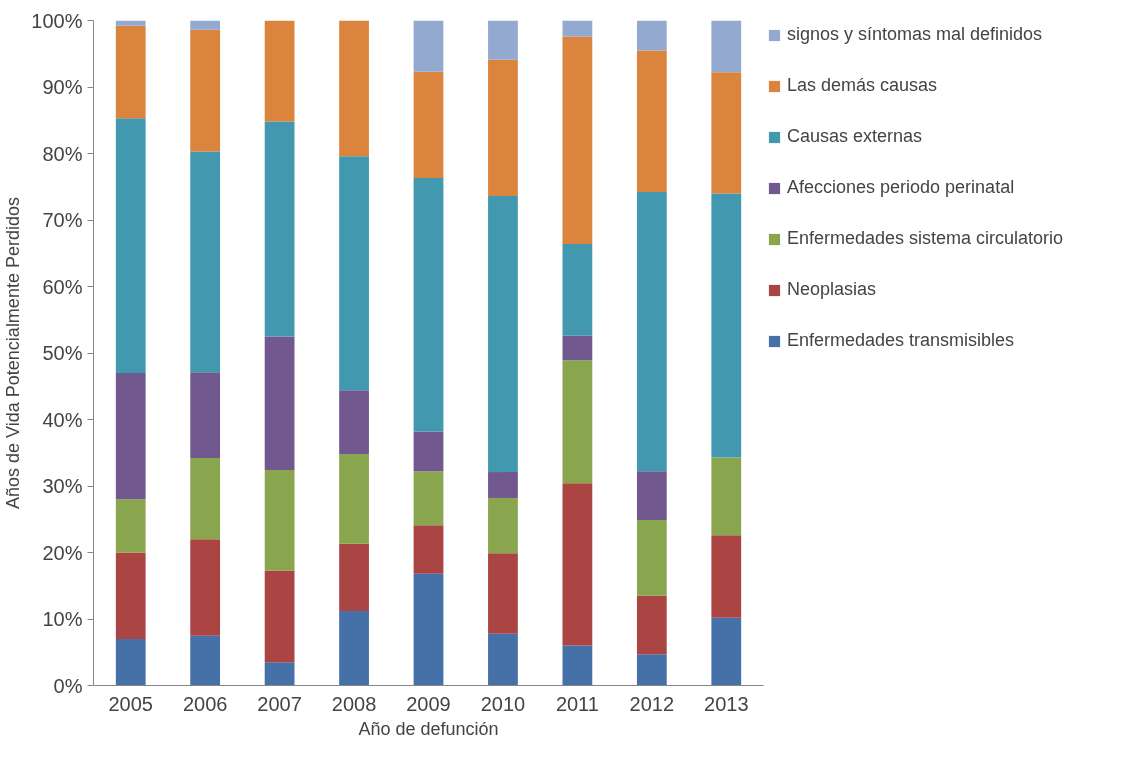 The height and width of the screenshot is (780, 1132). I want to click on x-tick-label: 2013, so click(726, 703).